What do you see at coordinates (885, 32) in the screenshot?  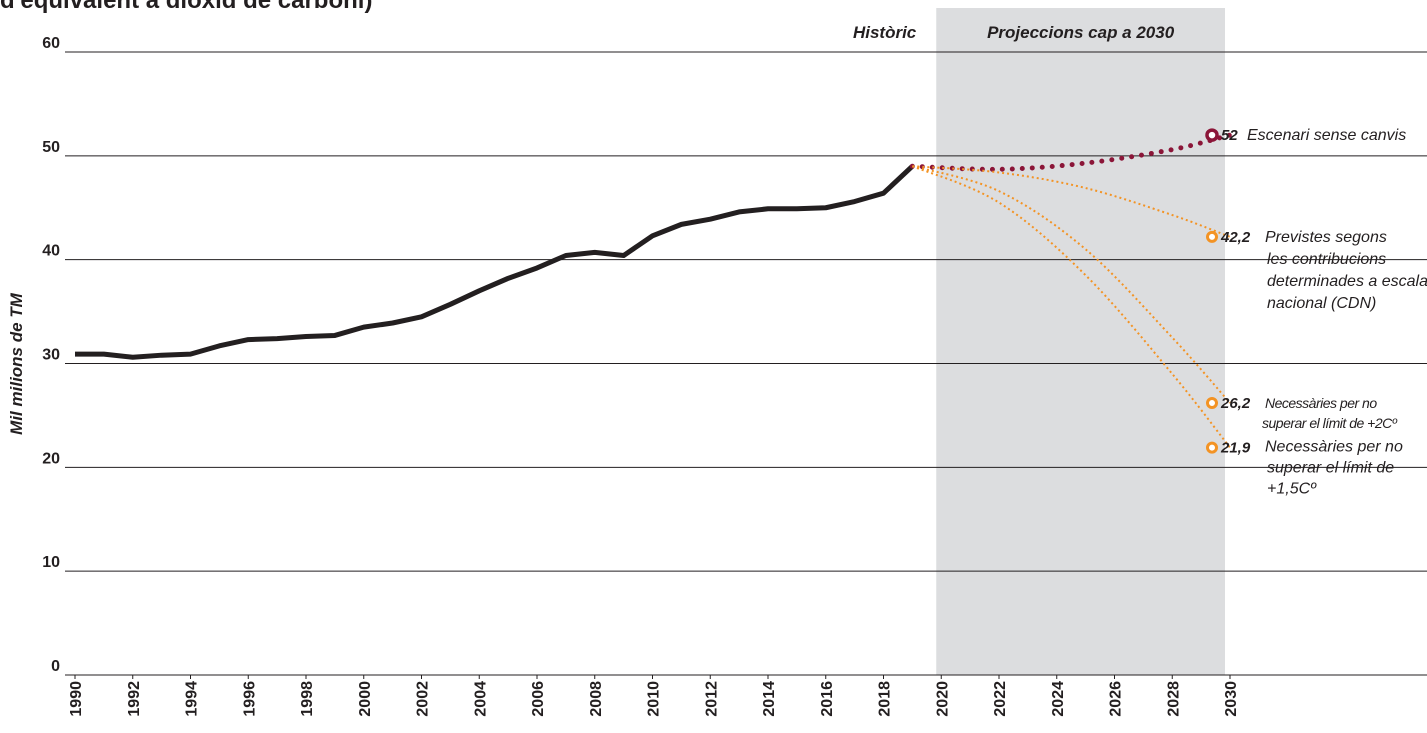 I see `historic-label: Històric` at bounding box center [885, 32].